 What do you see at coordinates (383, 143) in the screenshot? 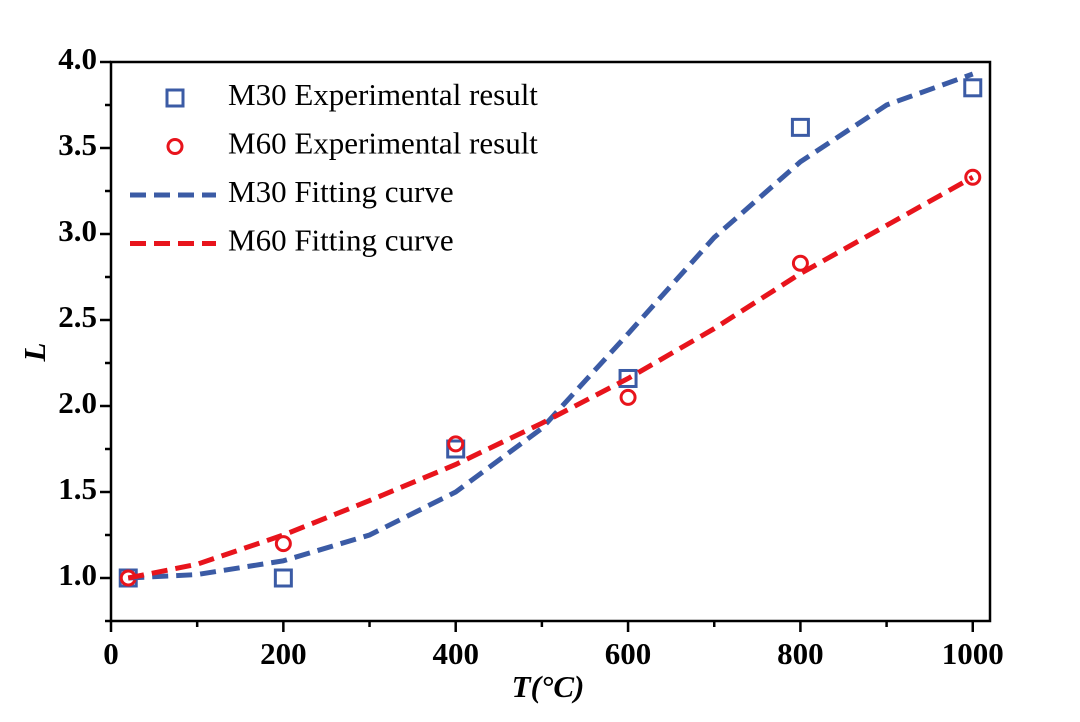
I see `legend-label: M60 Experimental result` at bounding box center [383, 143].